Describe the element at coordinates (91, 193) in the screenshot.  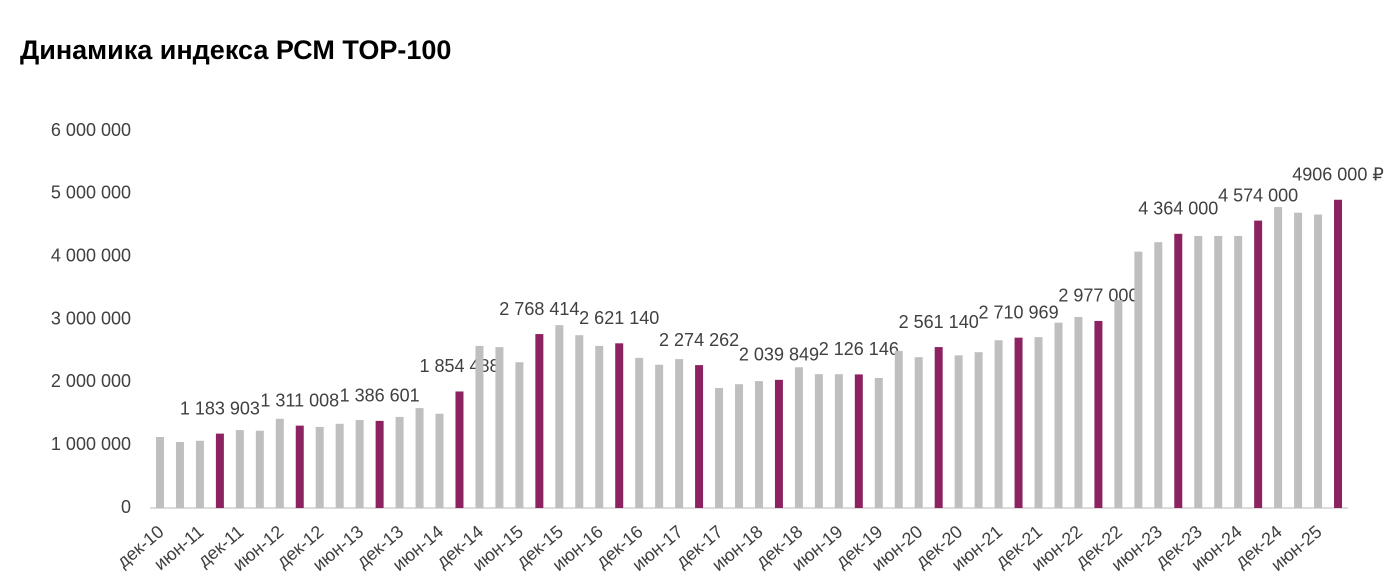
I see `y-tick-label: 5 000 000` at that location.